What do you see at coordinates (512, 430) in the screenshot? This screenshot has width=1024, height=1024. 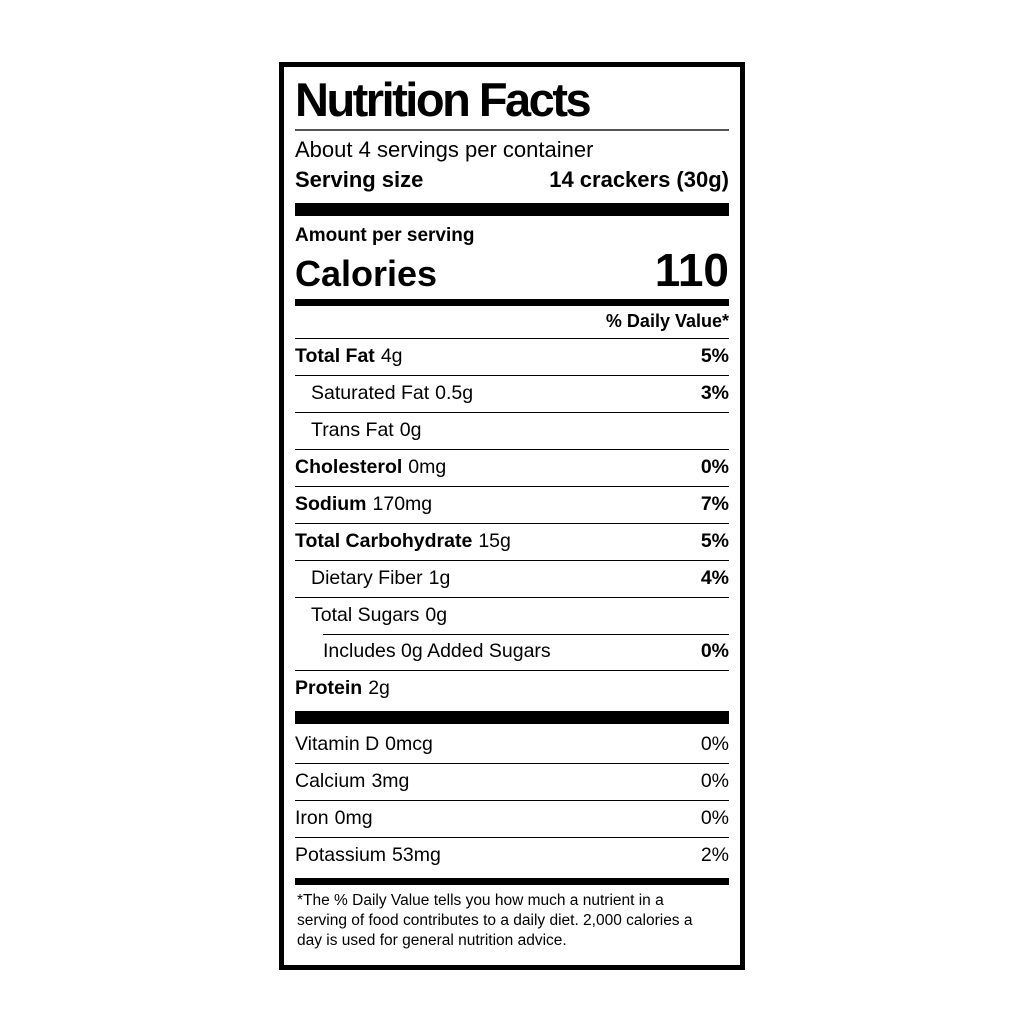 I see `nutrient-row-trans-fat: Trans Fat 0g` at bounding box center [512, 430].